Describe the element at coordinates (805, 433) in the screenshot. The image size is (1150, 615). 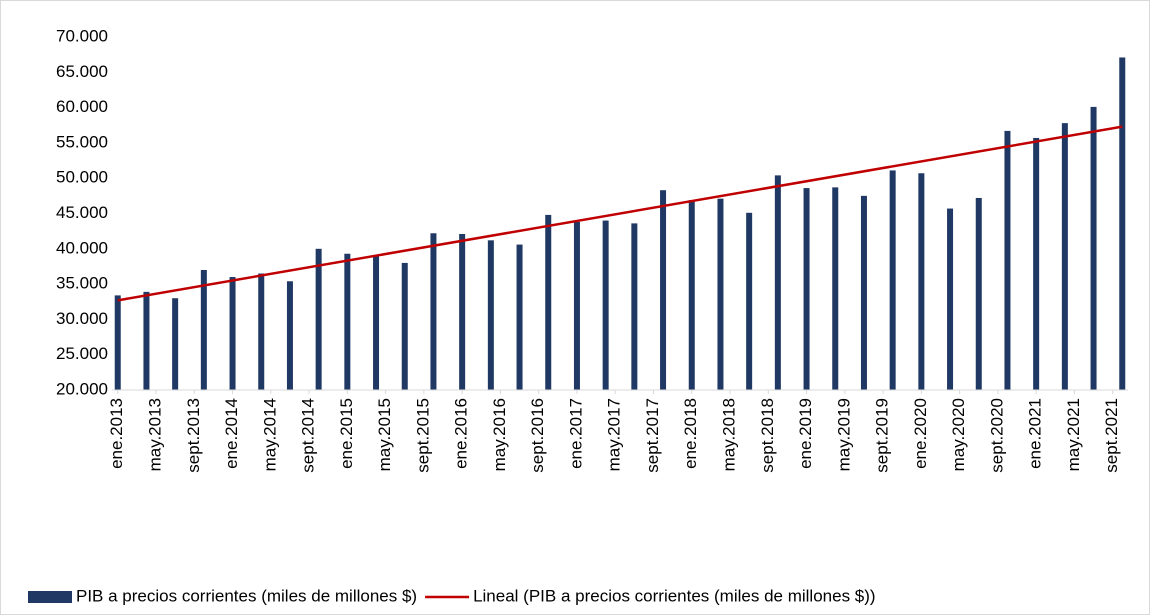
I see `x-tick-label: ene.2019` at that location.